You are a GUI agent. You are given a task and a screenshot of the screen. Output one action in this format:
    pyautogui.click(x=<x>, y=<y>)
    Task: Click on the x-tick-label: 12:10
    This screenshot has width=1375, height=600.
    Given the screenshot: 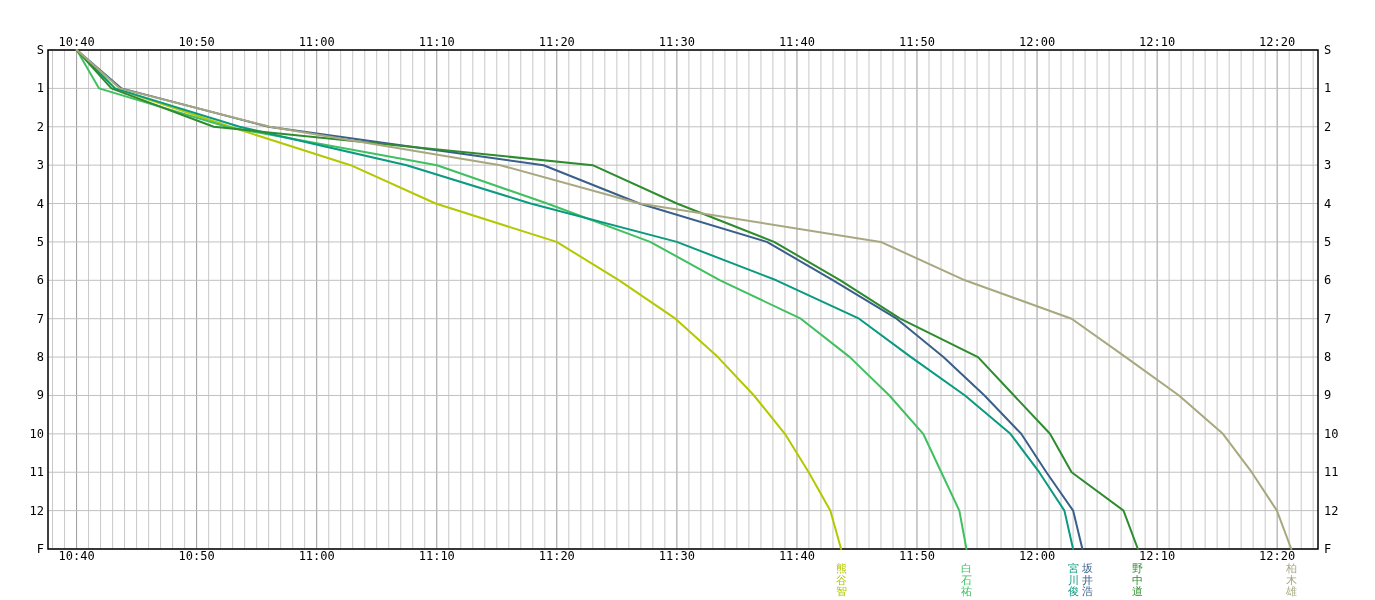 What is the action you would take?
    pyautogui.click(x=1157, y=556)
    